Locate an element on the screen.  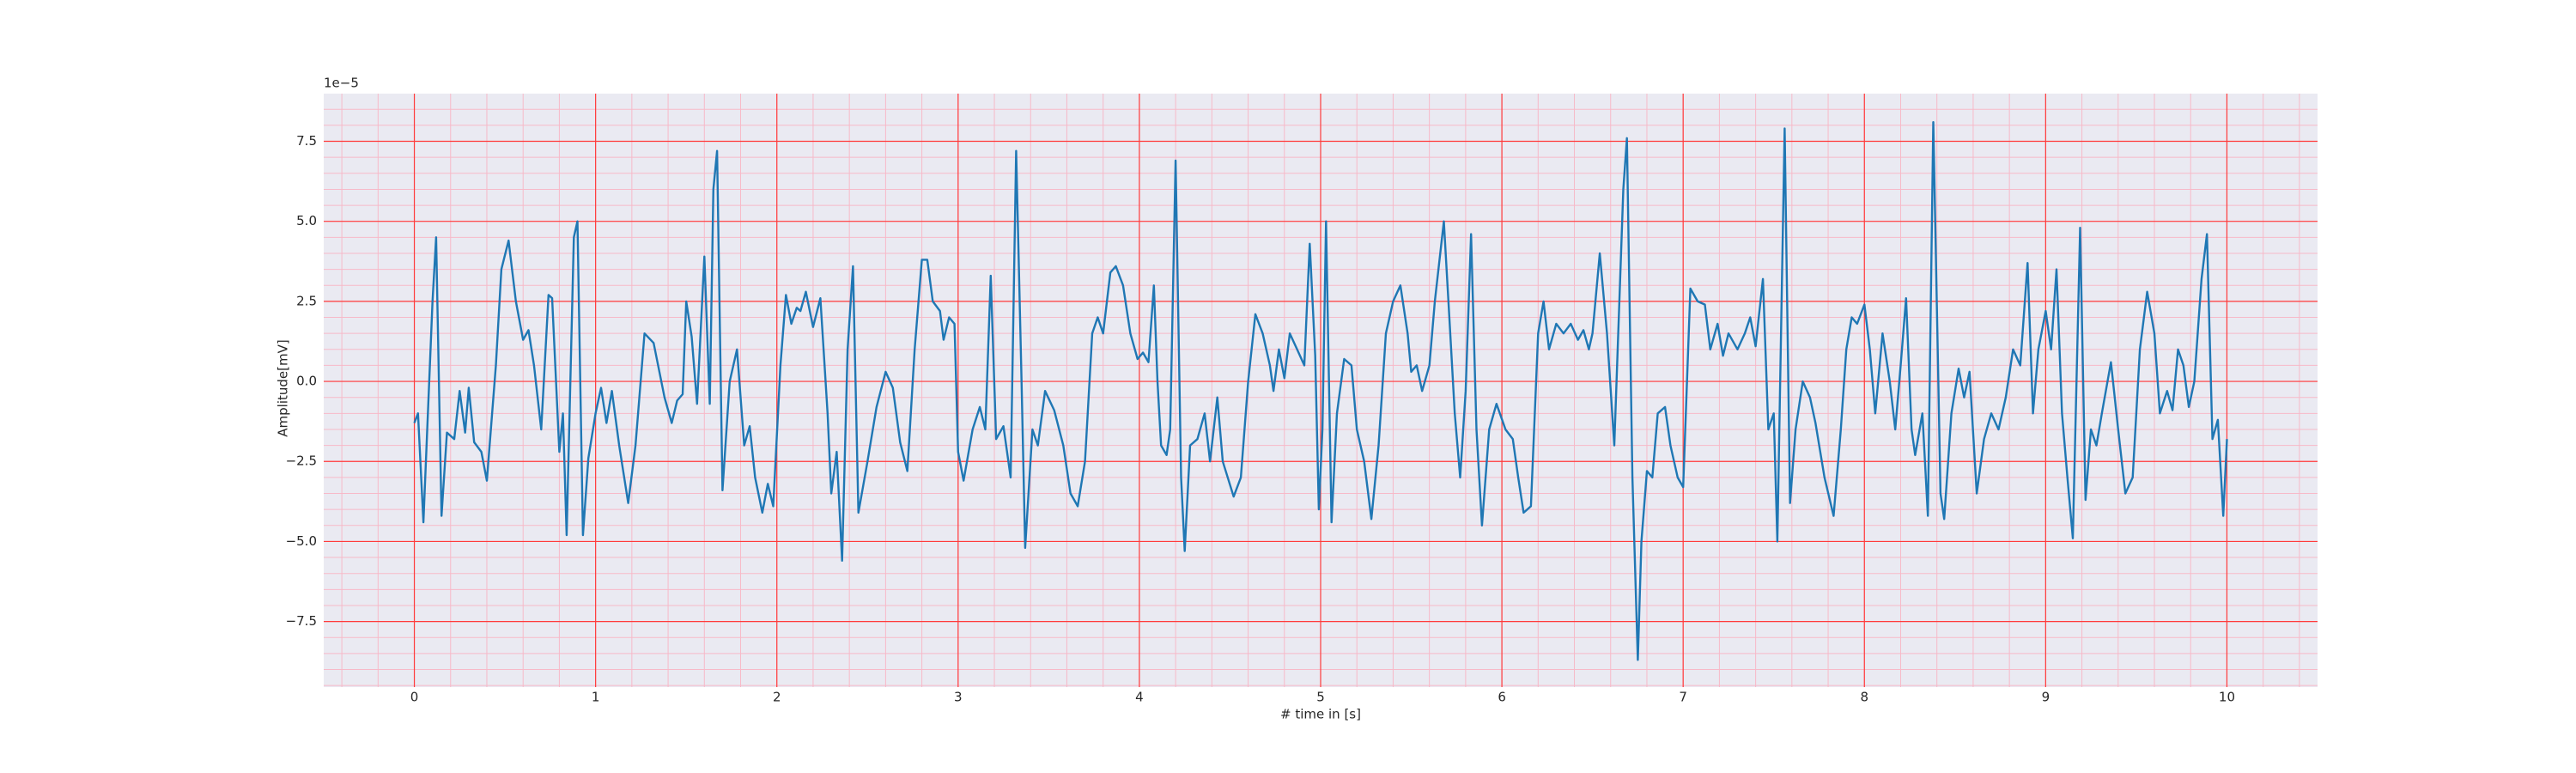
y-tick-label: 0.0 is located at coordinates (306, 381).